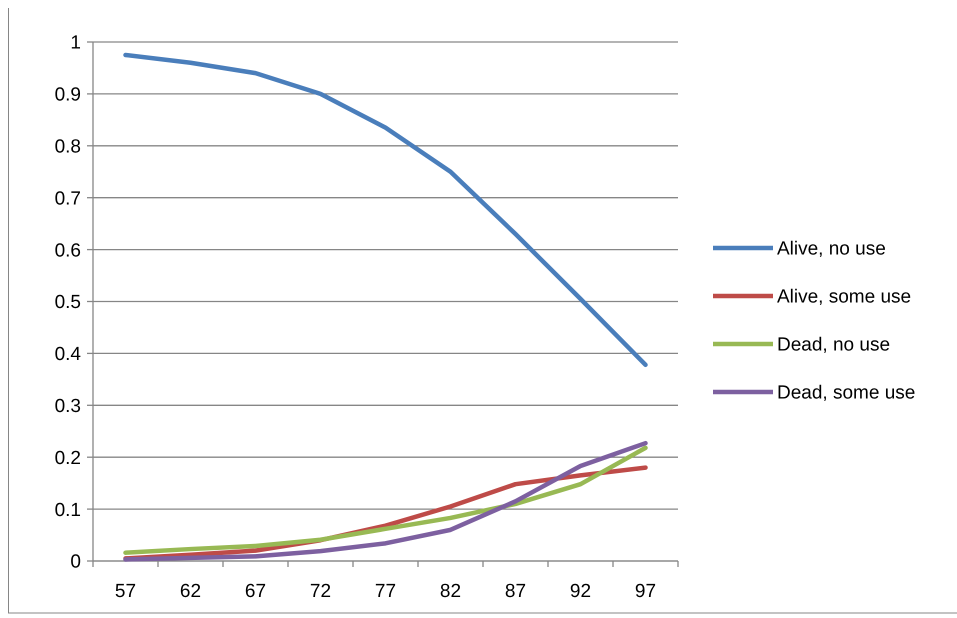  What do you see at coordinates (321, 591) in the screenshot?
I see `x-tick-label: 72` at bounding box center [321, 591].